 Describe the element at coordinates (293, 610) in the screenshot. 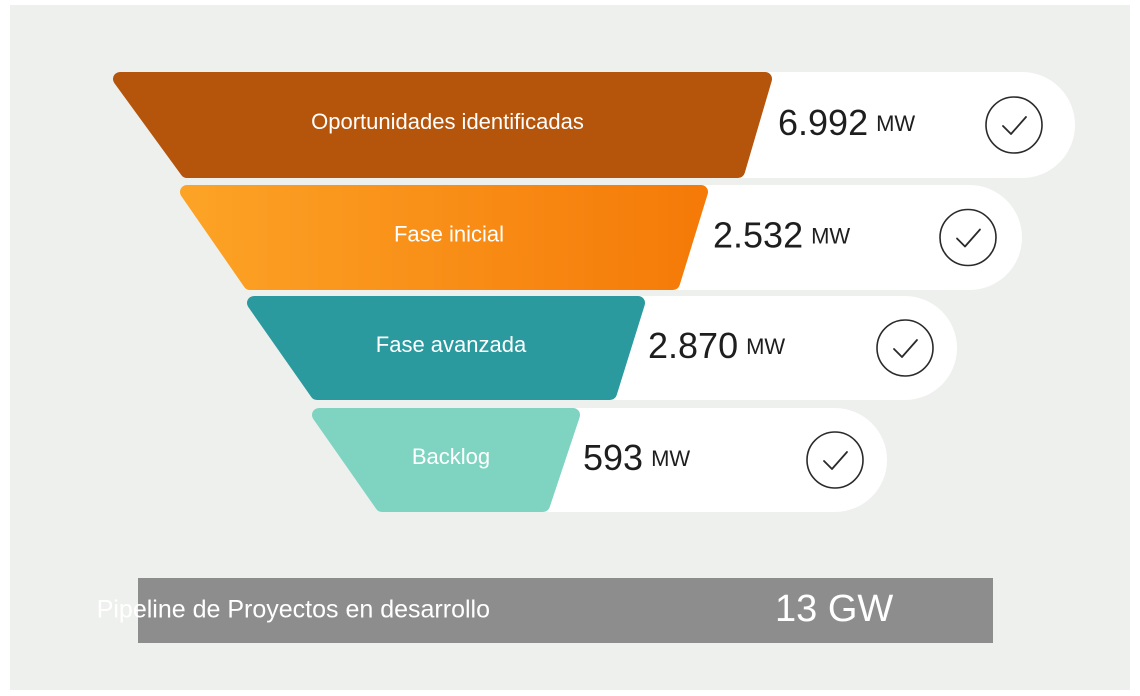

I see `footer-label: Pipeline de Proyectos en desarrollo` at that location.